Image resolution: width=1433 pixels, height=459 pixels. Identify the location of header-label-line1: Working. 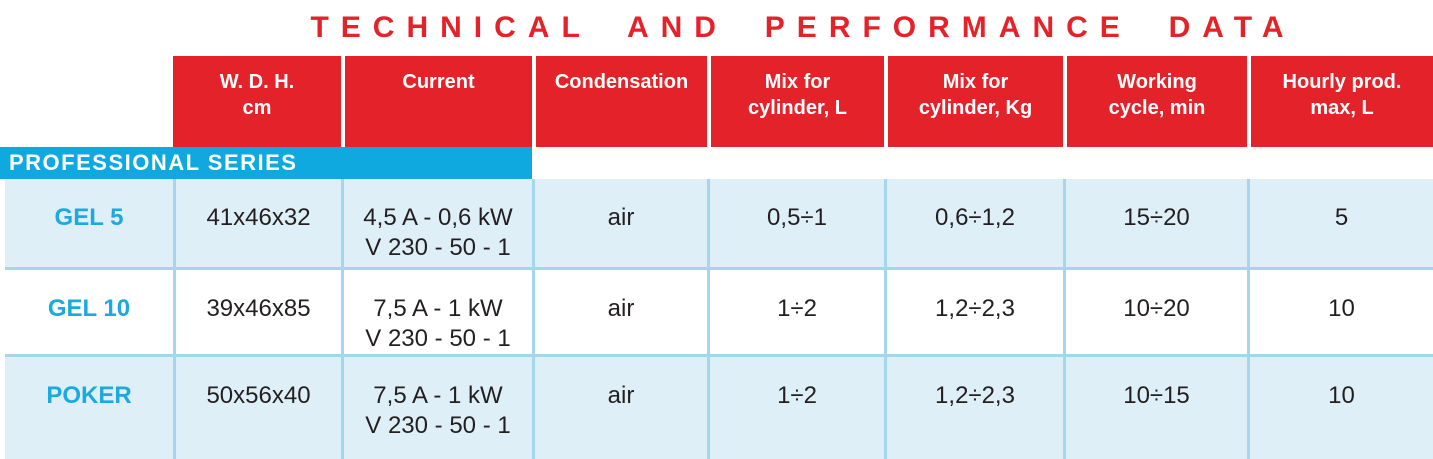
(1157, 82).